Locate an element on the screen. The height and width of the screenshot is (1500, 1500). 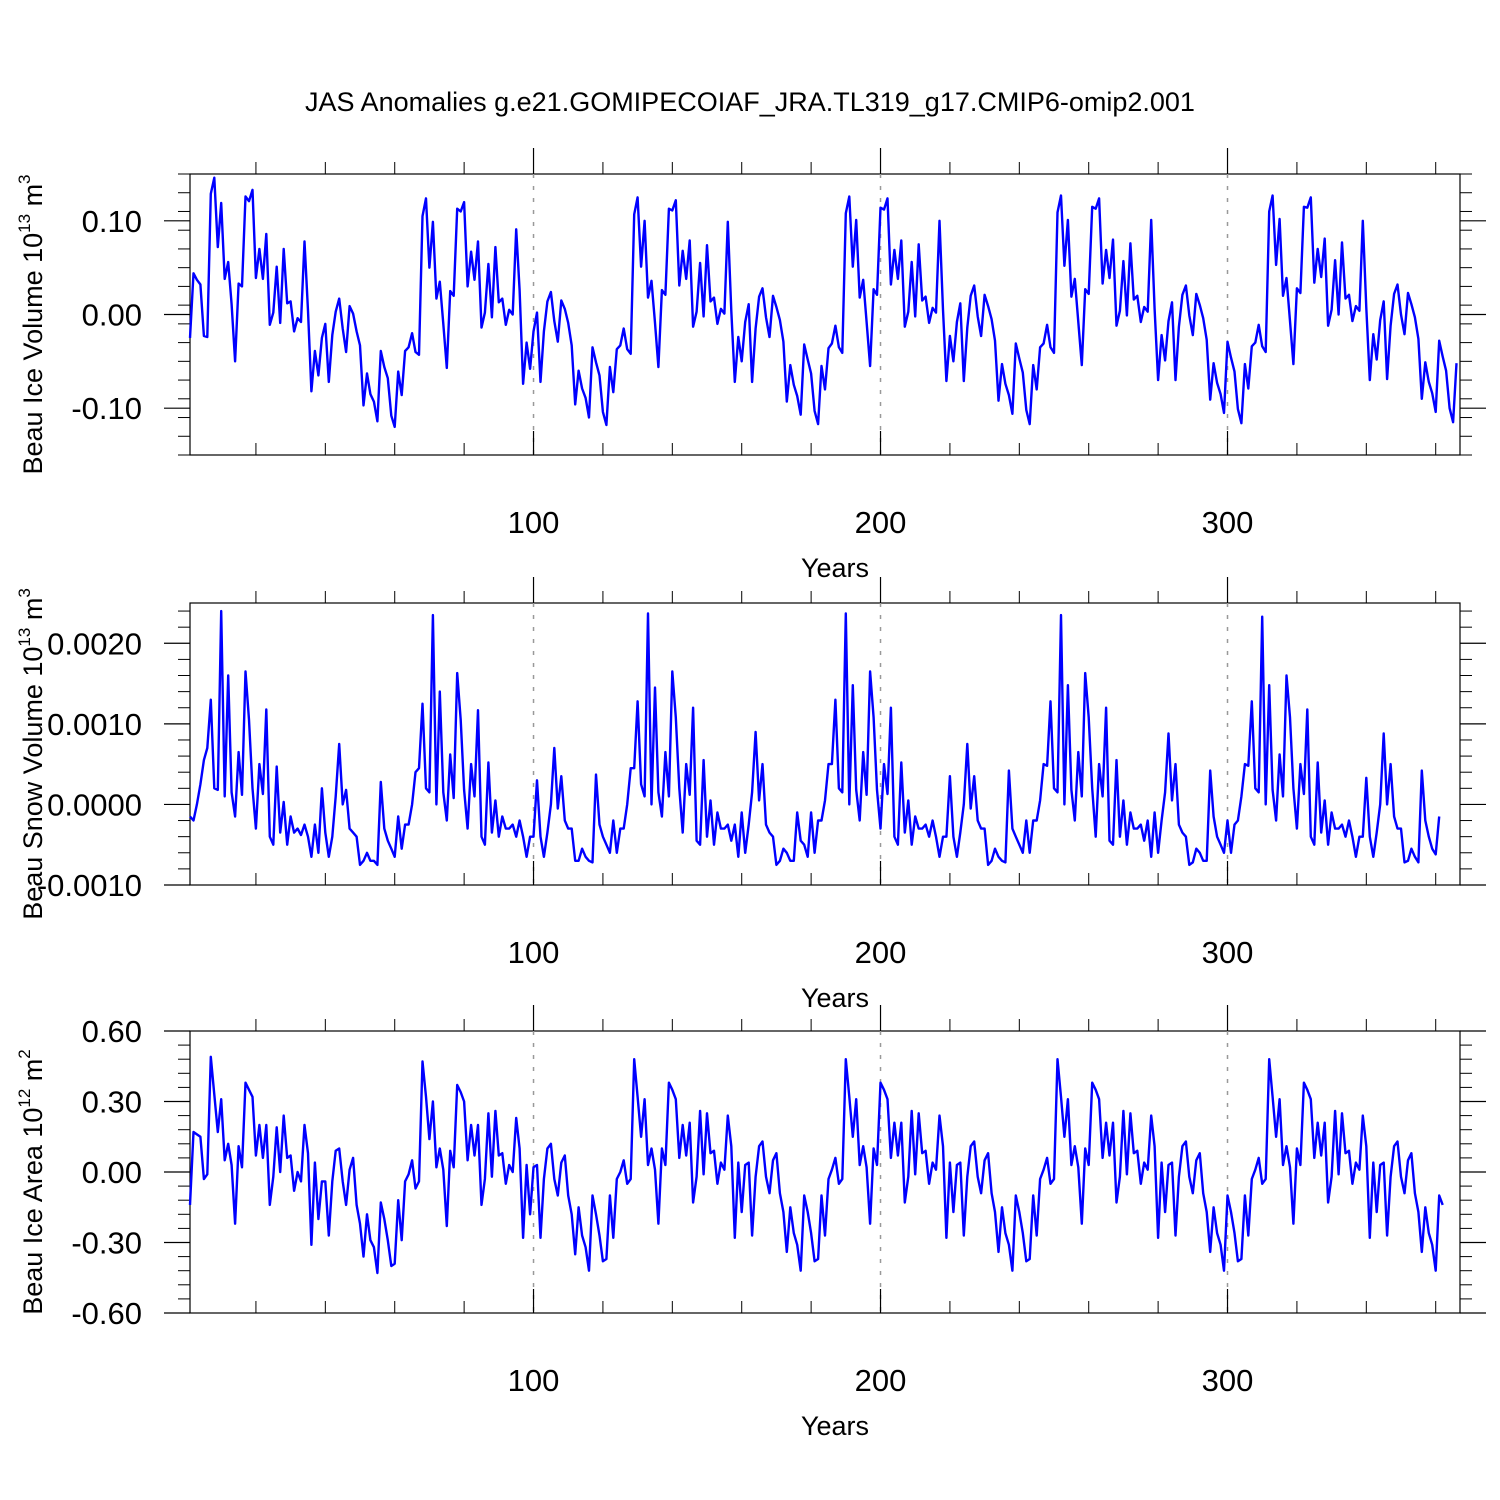
snow-volume-ylabel: Beau Snow Volume 1013 m3 is located at coordinates (31, 754).